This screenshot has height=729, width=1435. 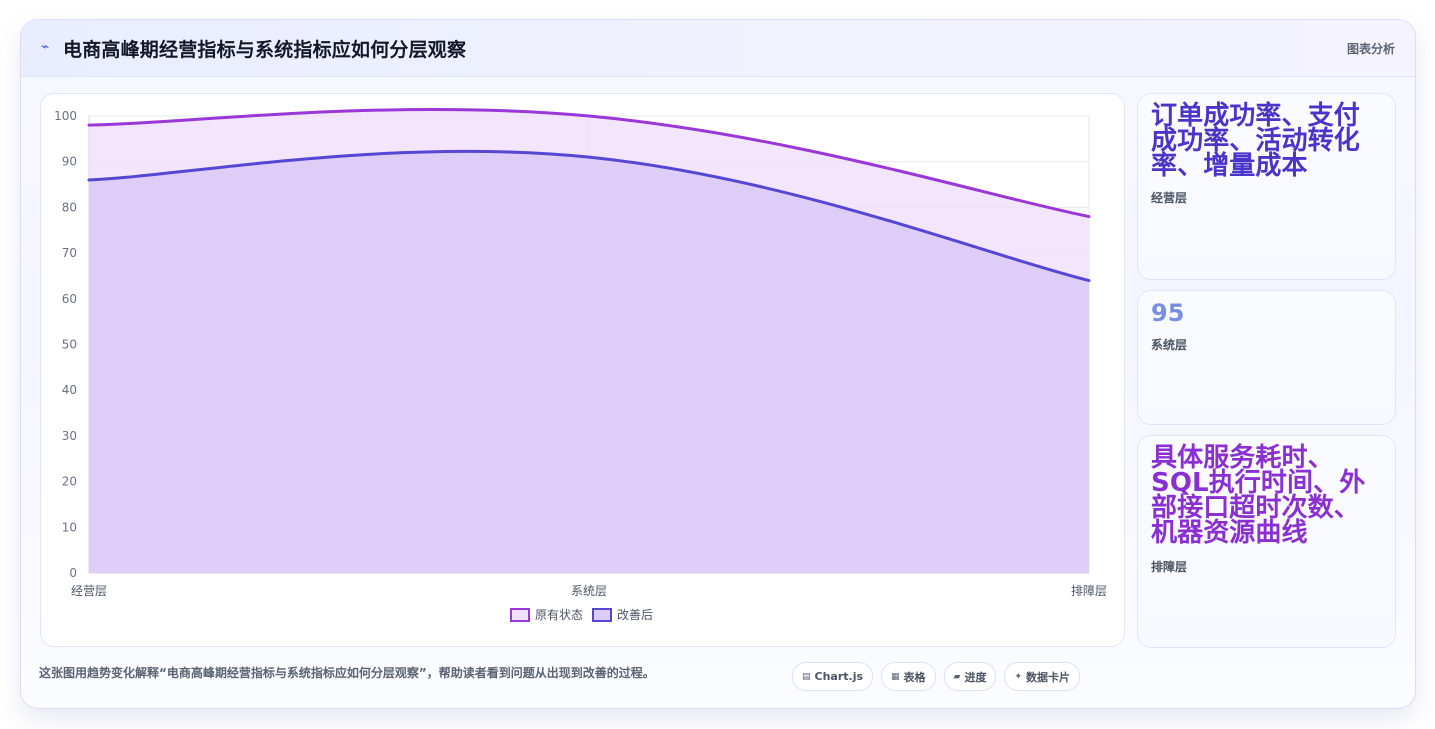 What do you see at coordinates (895, 676) in the screenshot?
I see `table-icon: ▦` at bounding box center [895, 676].